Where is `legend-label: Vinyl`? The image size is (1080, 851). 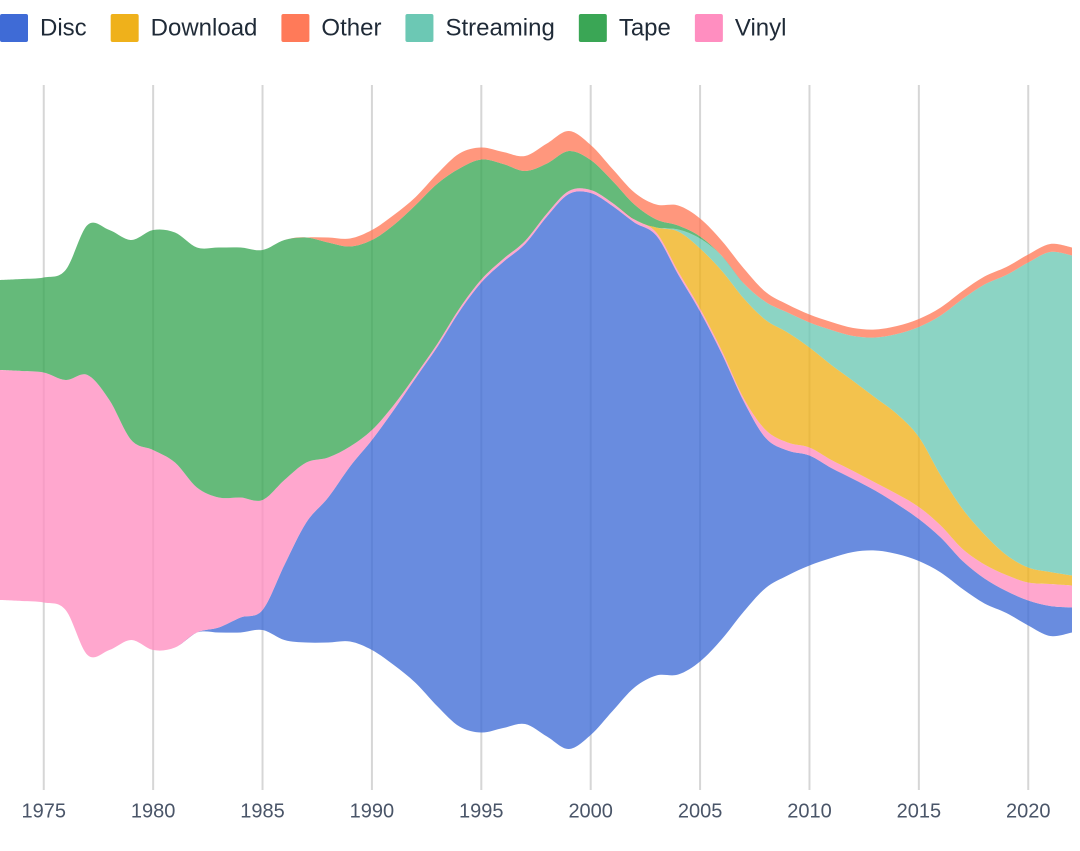 legend-label: Vinyl is located at coordinates (761, 27).